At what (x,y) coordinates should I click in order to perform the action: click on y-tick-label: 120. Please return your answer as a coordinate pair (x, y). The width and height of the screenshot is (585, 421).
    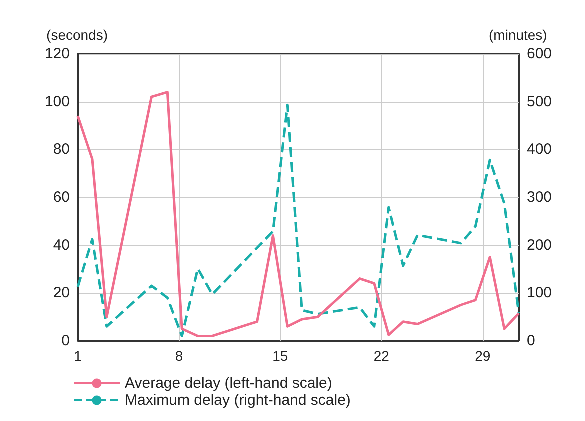
    Looking at the image, I should click on (57, 54).